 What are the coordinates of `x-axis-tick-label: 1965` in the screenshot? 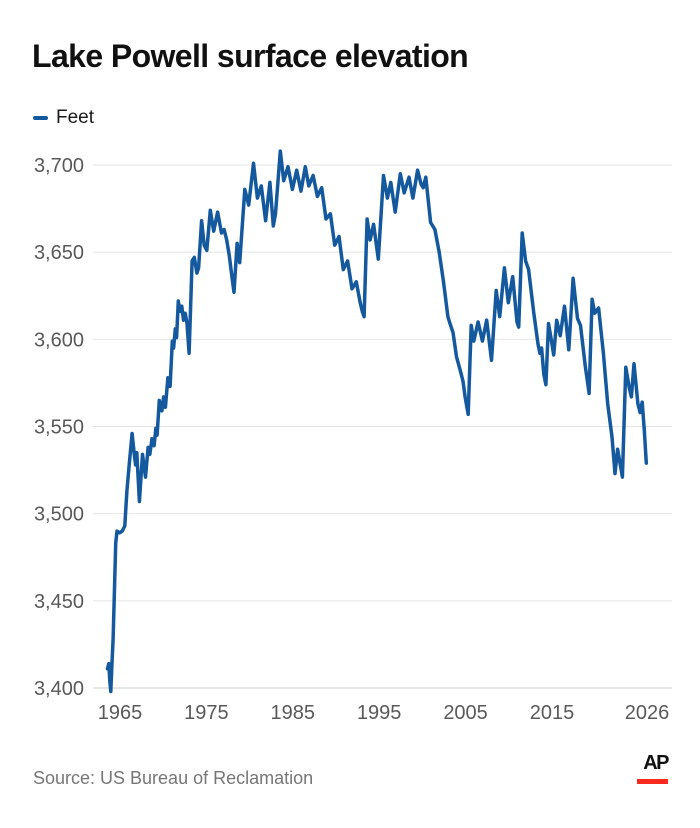 It's located at (120, 713).